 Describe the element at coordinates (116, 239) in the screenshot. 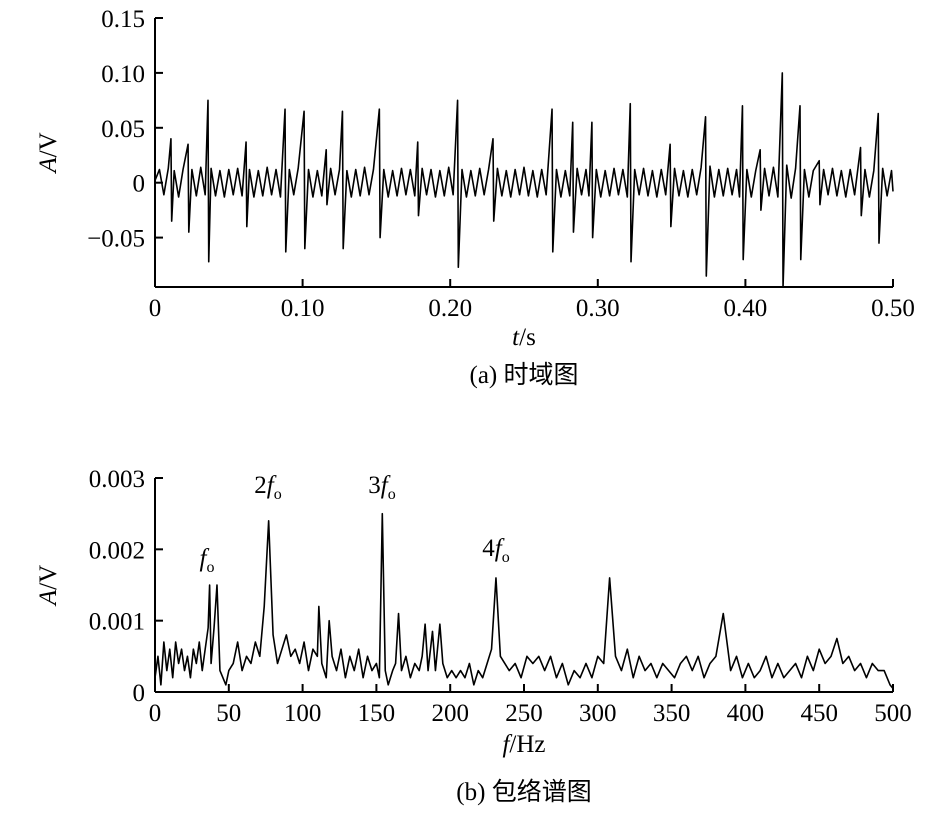

I see `y-tick-label: −0.05` at that location.